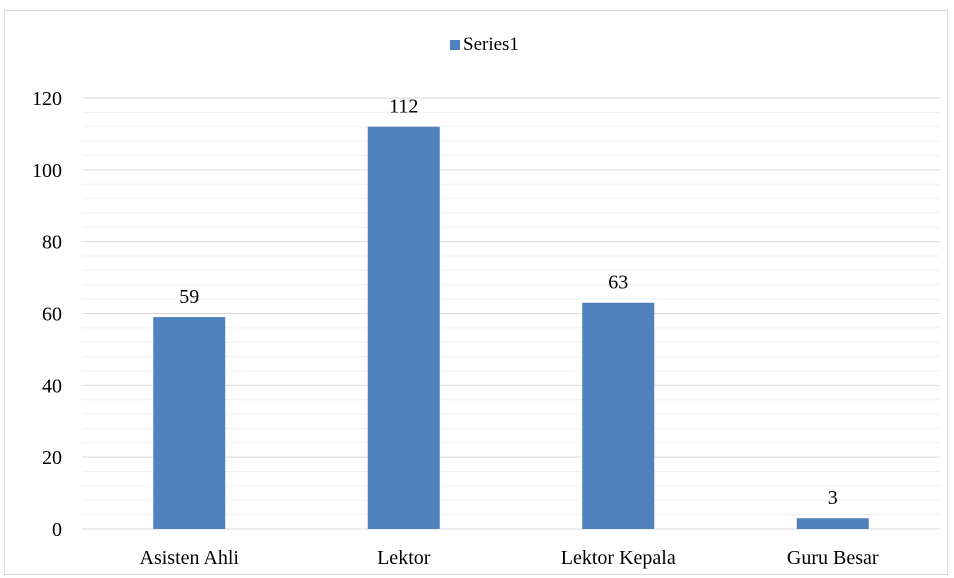 The height and width of the screenshot is (578, 954). I want to click on x-category-label: Asisten Ahli, so click(190, 558).